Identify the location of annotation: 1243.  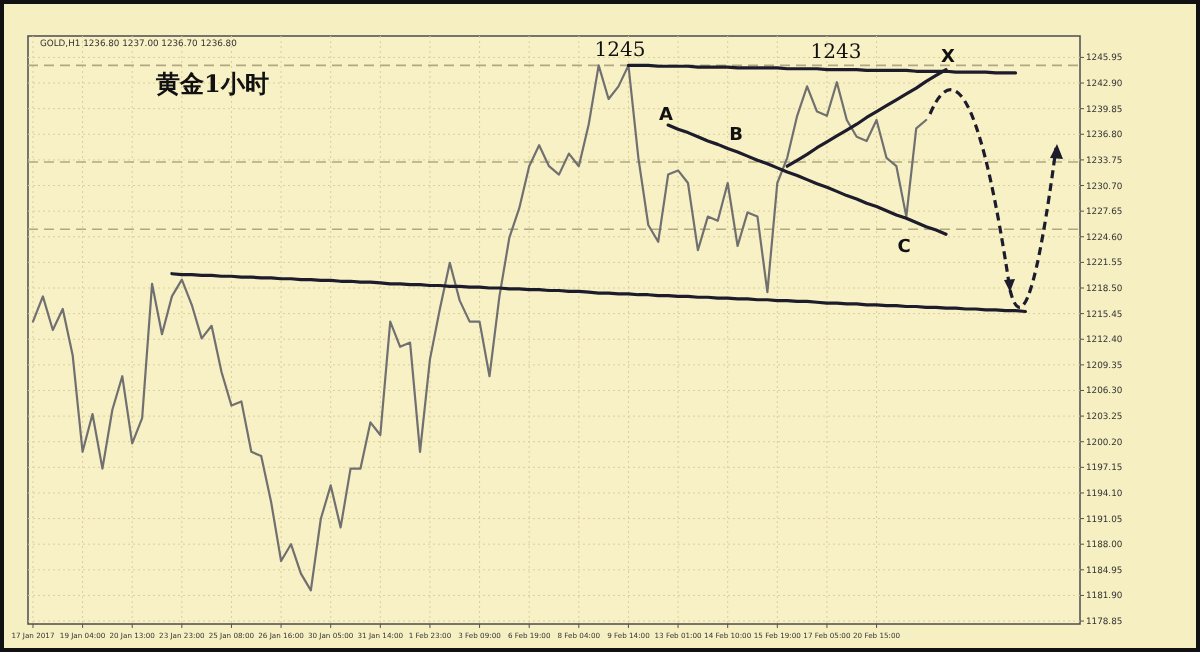
(836, 53).